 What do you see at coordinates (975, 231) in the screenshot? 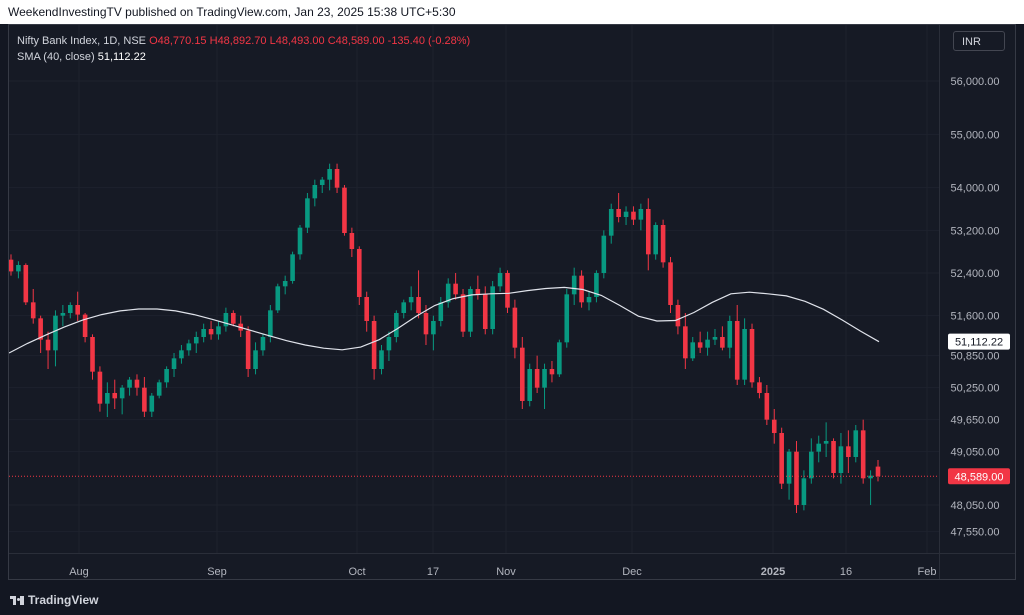
I see `y-tick-label: 53,200.00` at bounding box center [975, 231].